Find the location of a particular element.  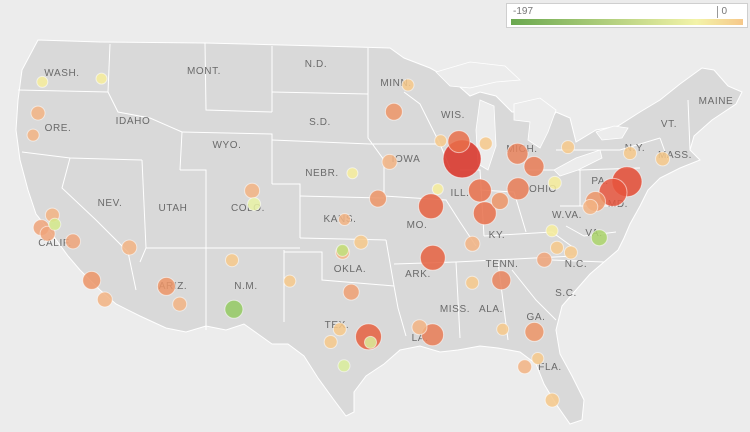

state-label: S.D. is located at coordinates (320, 122).